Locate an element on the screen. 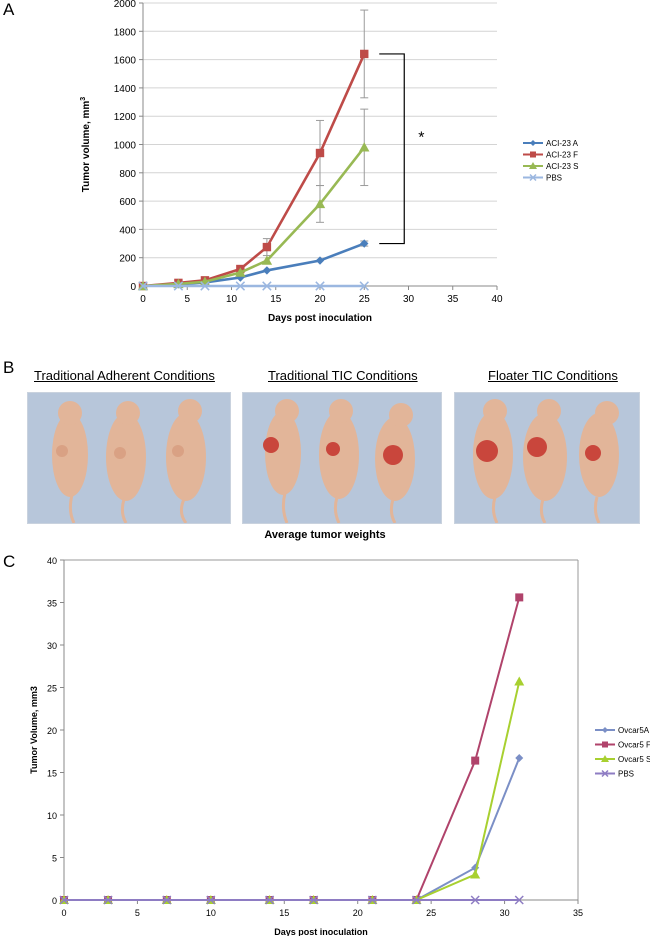  y-tick-label: 1000 is located at coordinates (125, 146).